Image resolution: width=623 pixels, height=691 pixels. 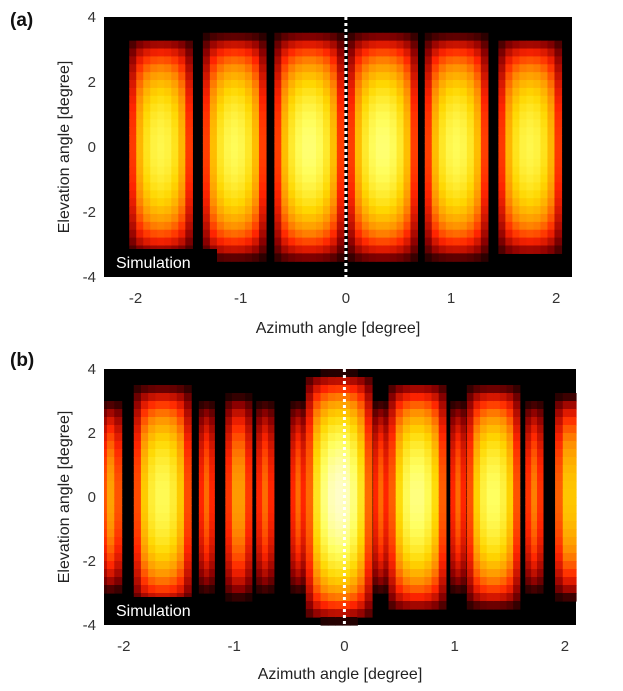 What do you see at coordinates (22, 20) in the screenshot?
I see `panel-a-letter: (a)` at bounding box center [22, 20].